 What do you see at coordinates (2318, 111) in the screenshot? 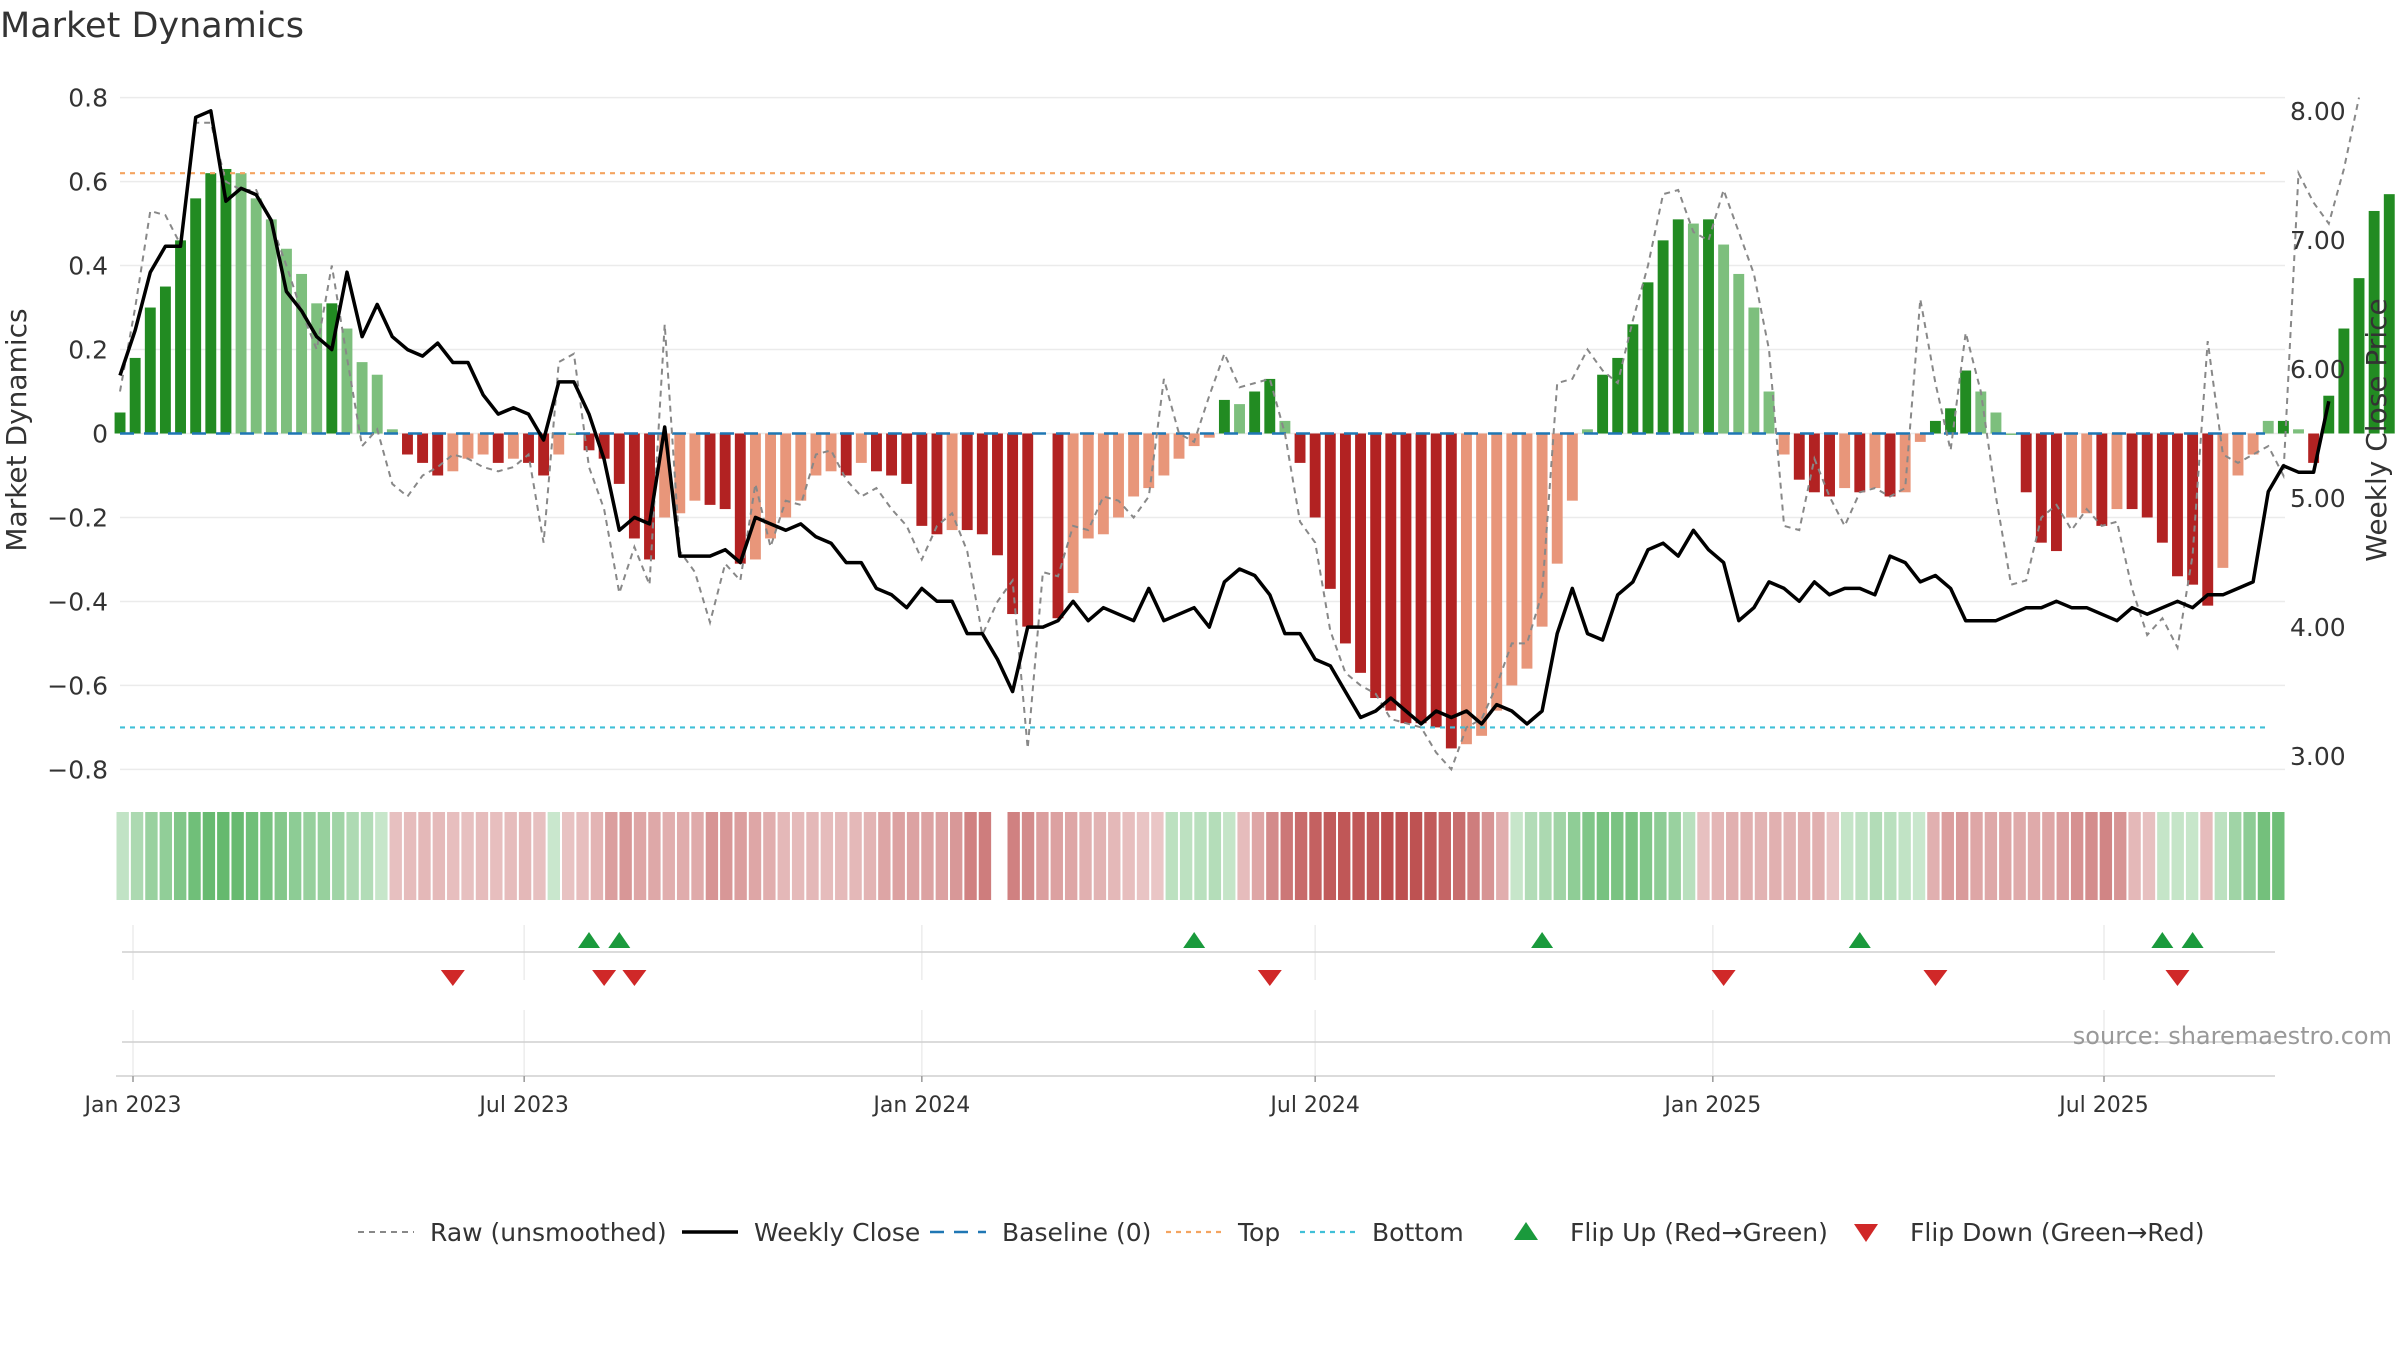
I see `y2-tick-label: 8.00` at bounding box center [2318, 111].